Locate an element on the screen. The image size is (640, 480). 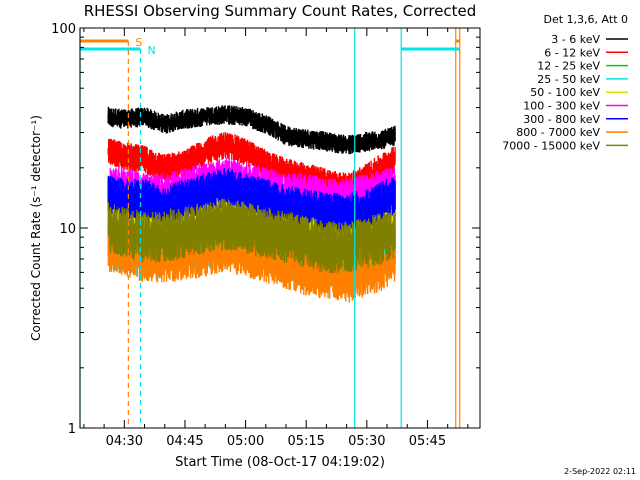
x-tick-label: 04:45 is located at coordinates (184, 441).